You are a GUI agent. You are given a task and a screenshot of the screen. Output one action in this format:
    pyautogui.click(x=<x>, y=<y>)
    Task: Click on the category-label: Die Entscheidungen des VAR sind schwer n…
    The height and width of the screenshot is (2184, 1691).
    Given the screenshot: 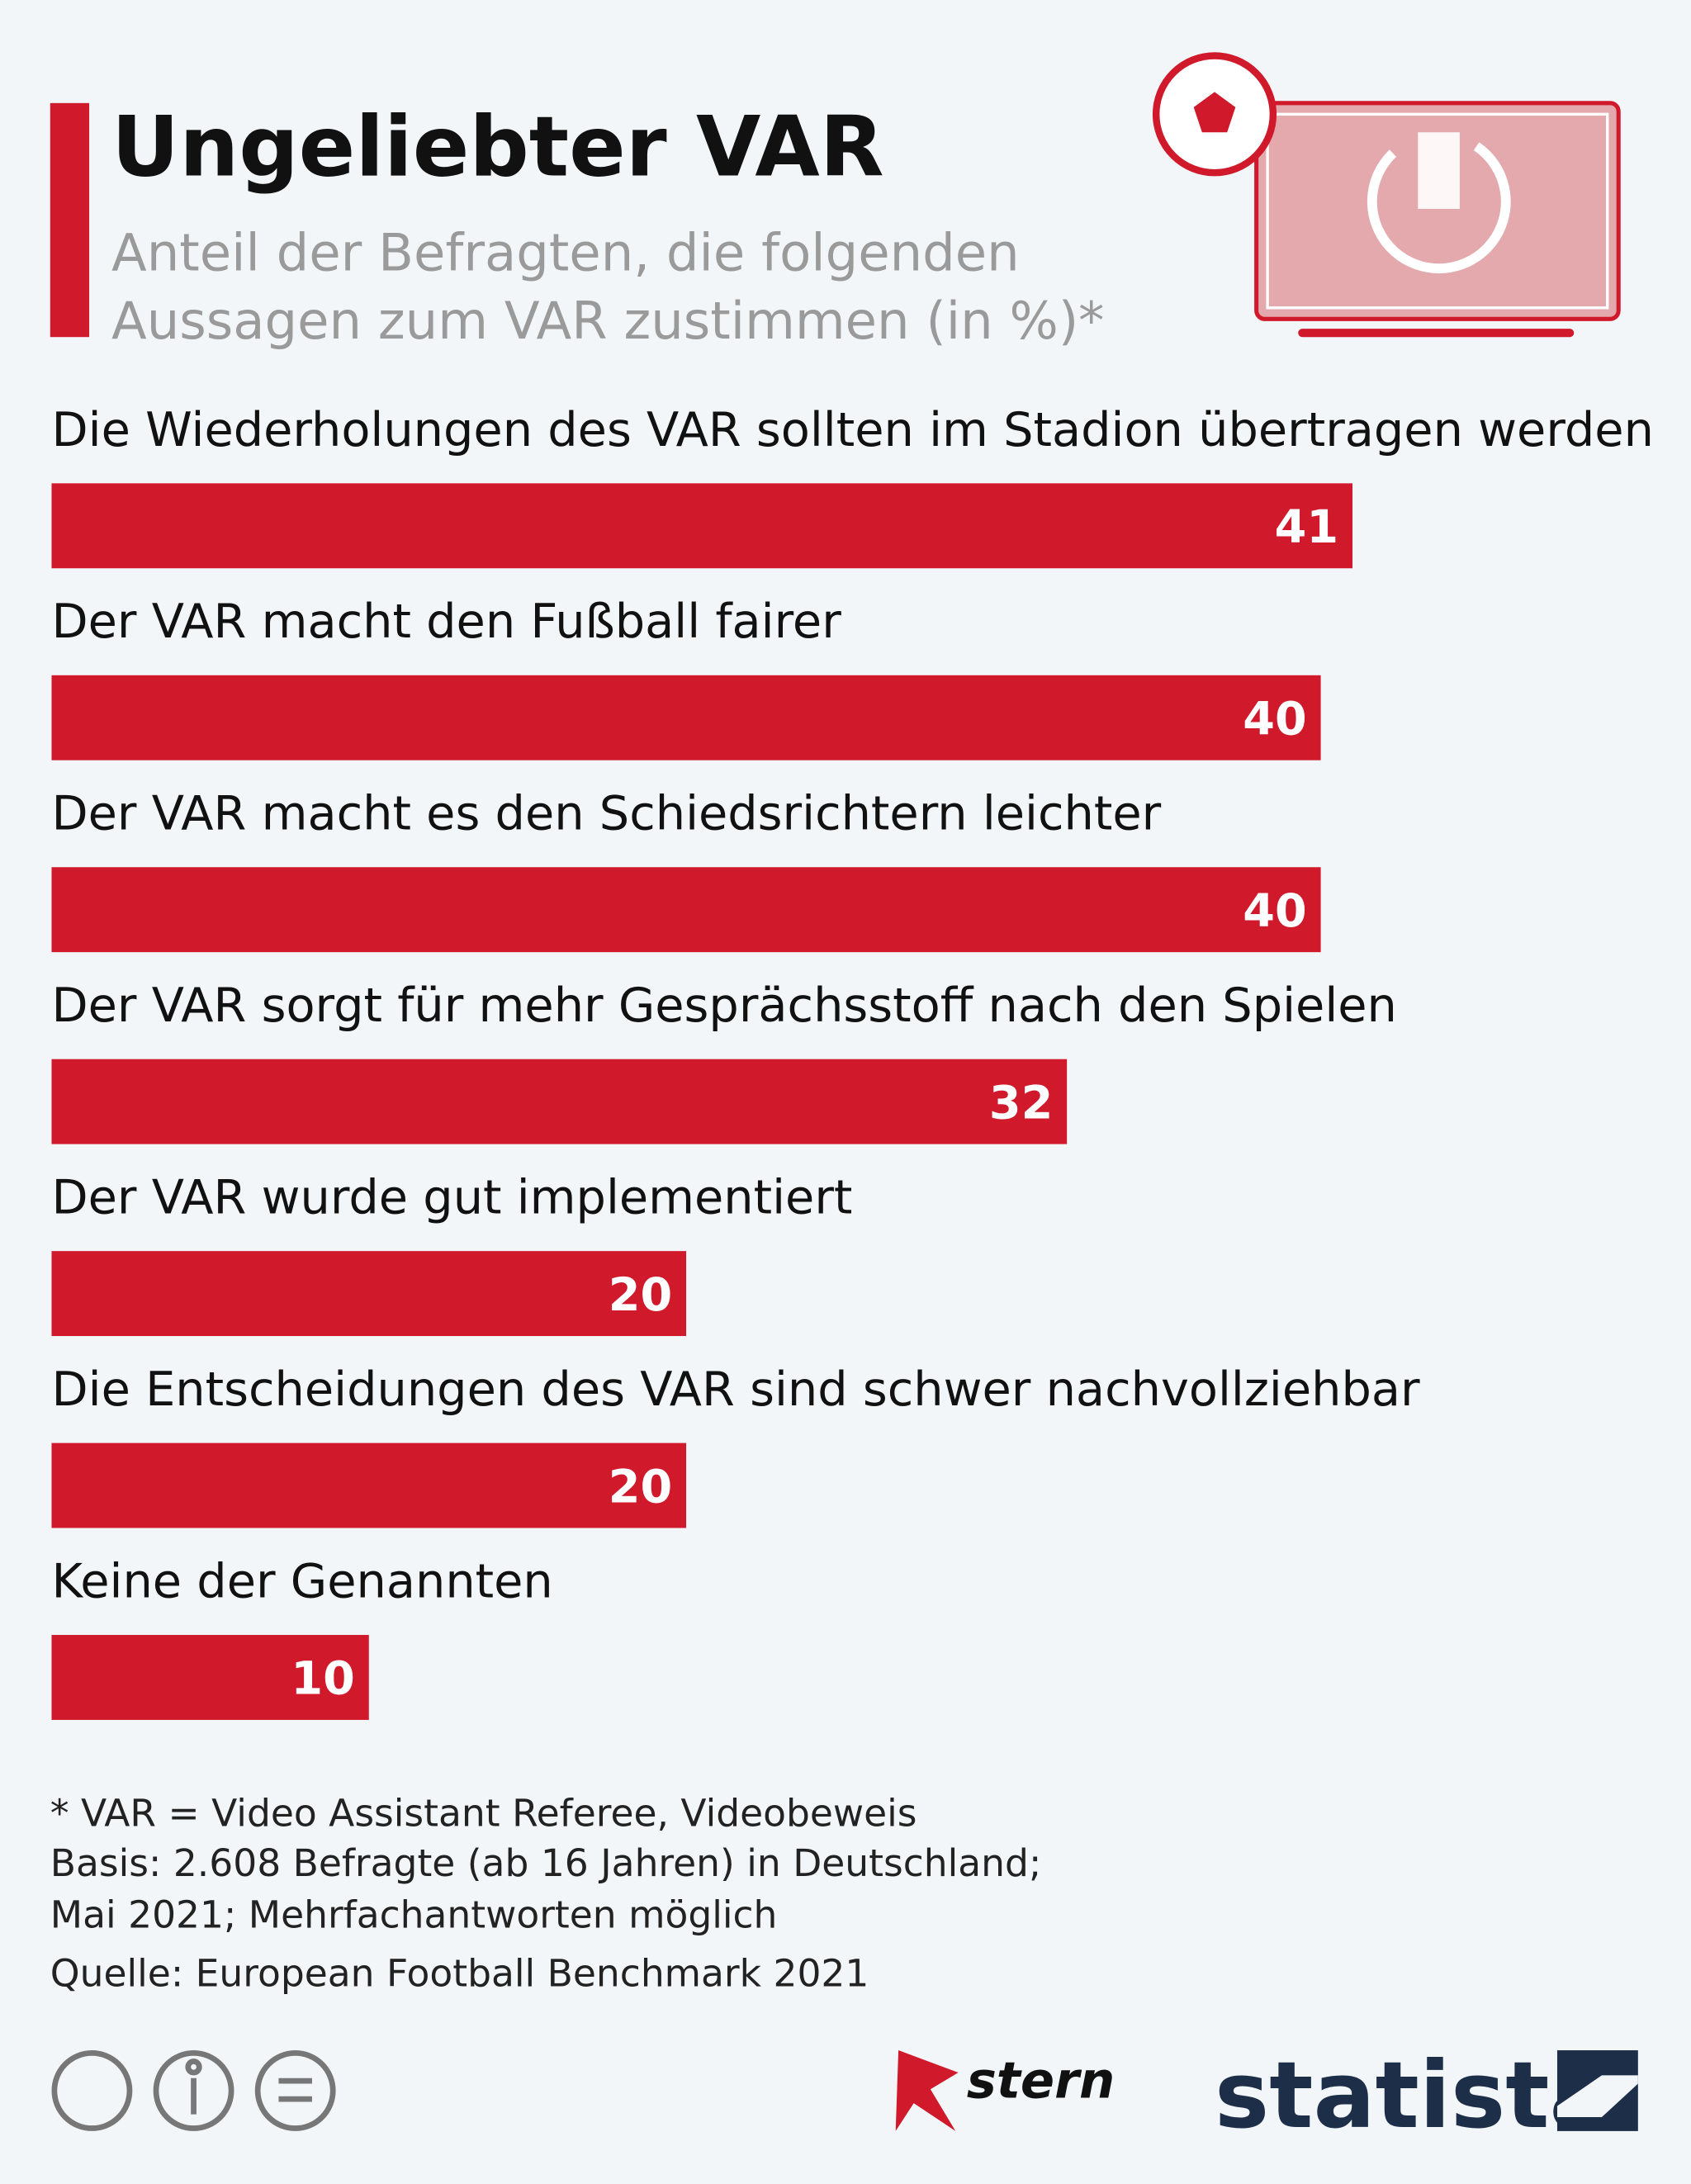 What is the action you would take?
    pyautogui.click(x=736, y=1389)
    